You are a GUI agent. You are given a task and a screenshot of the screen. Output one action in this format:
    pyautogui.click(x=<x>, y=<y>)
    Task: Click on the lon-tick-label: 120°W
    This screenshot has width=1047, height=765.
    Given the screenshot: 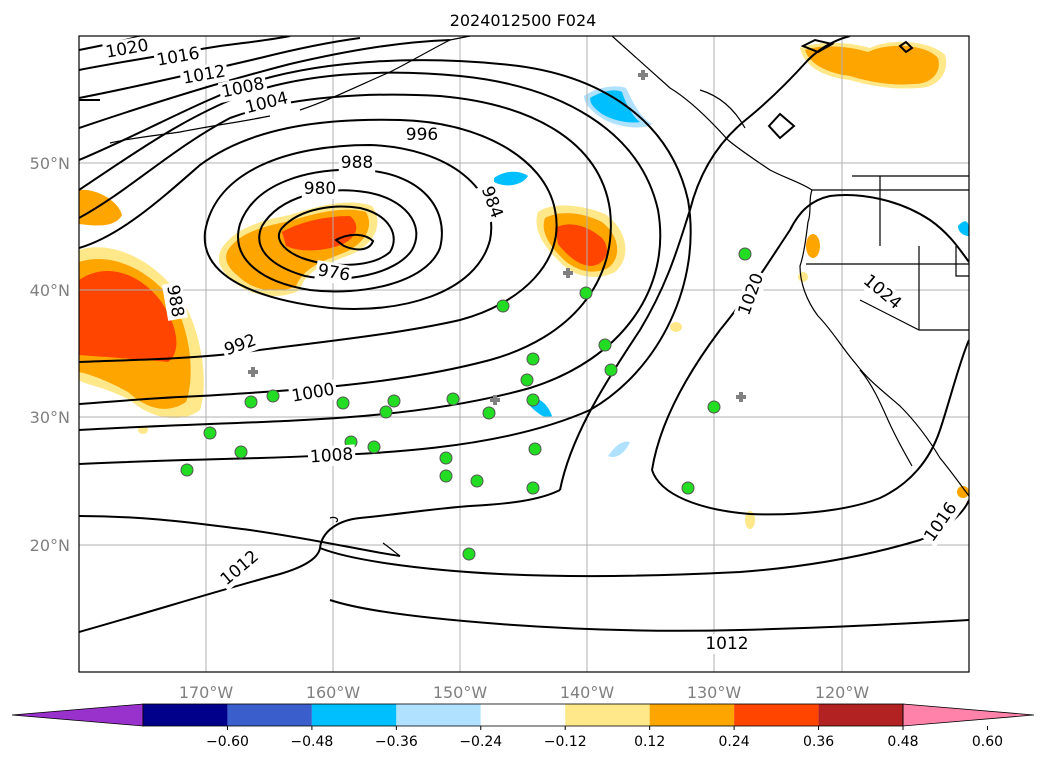 What is the action you would take?
    pyautogui.click(x=842, y=692)
    